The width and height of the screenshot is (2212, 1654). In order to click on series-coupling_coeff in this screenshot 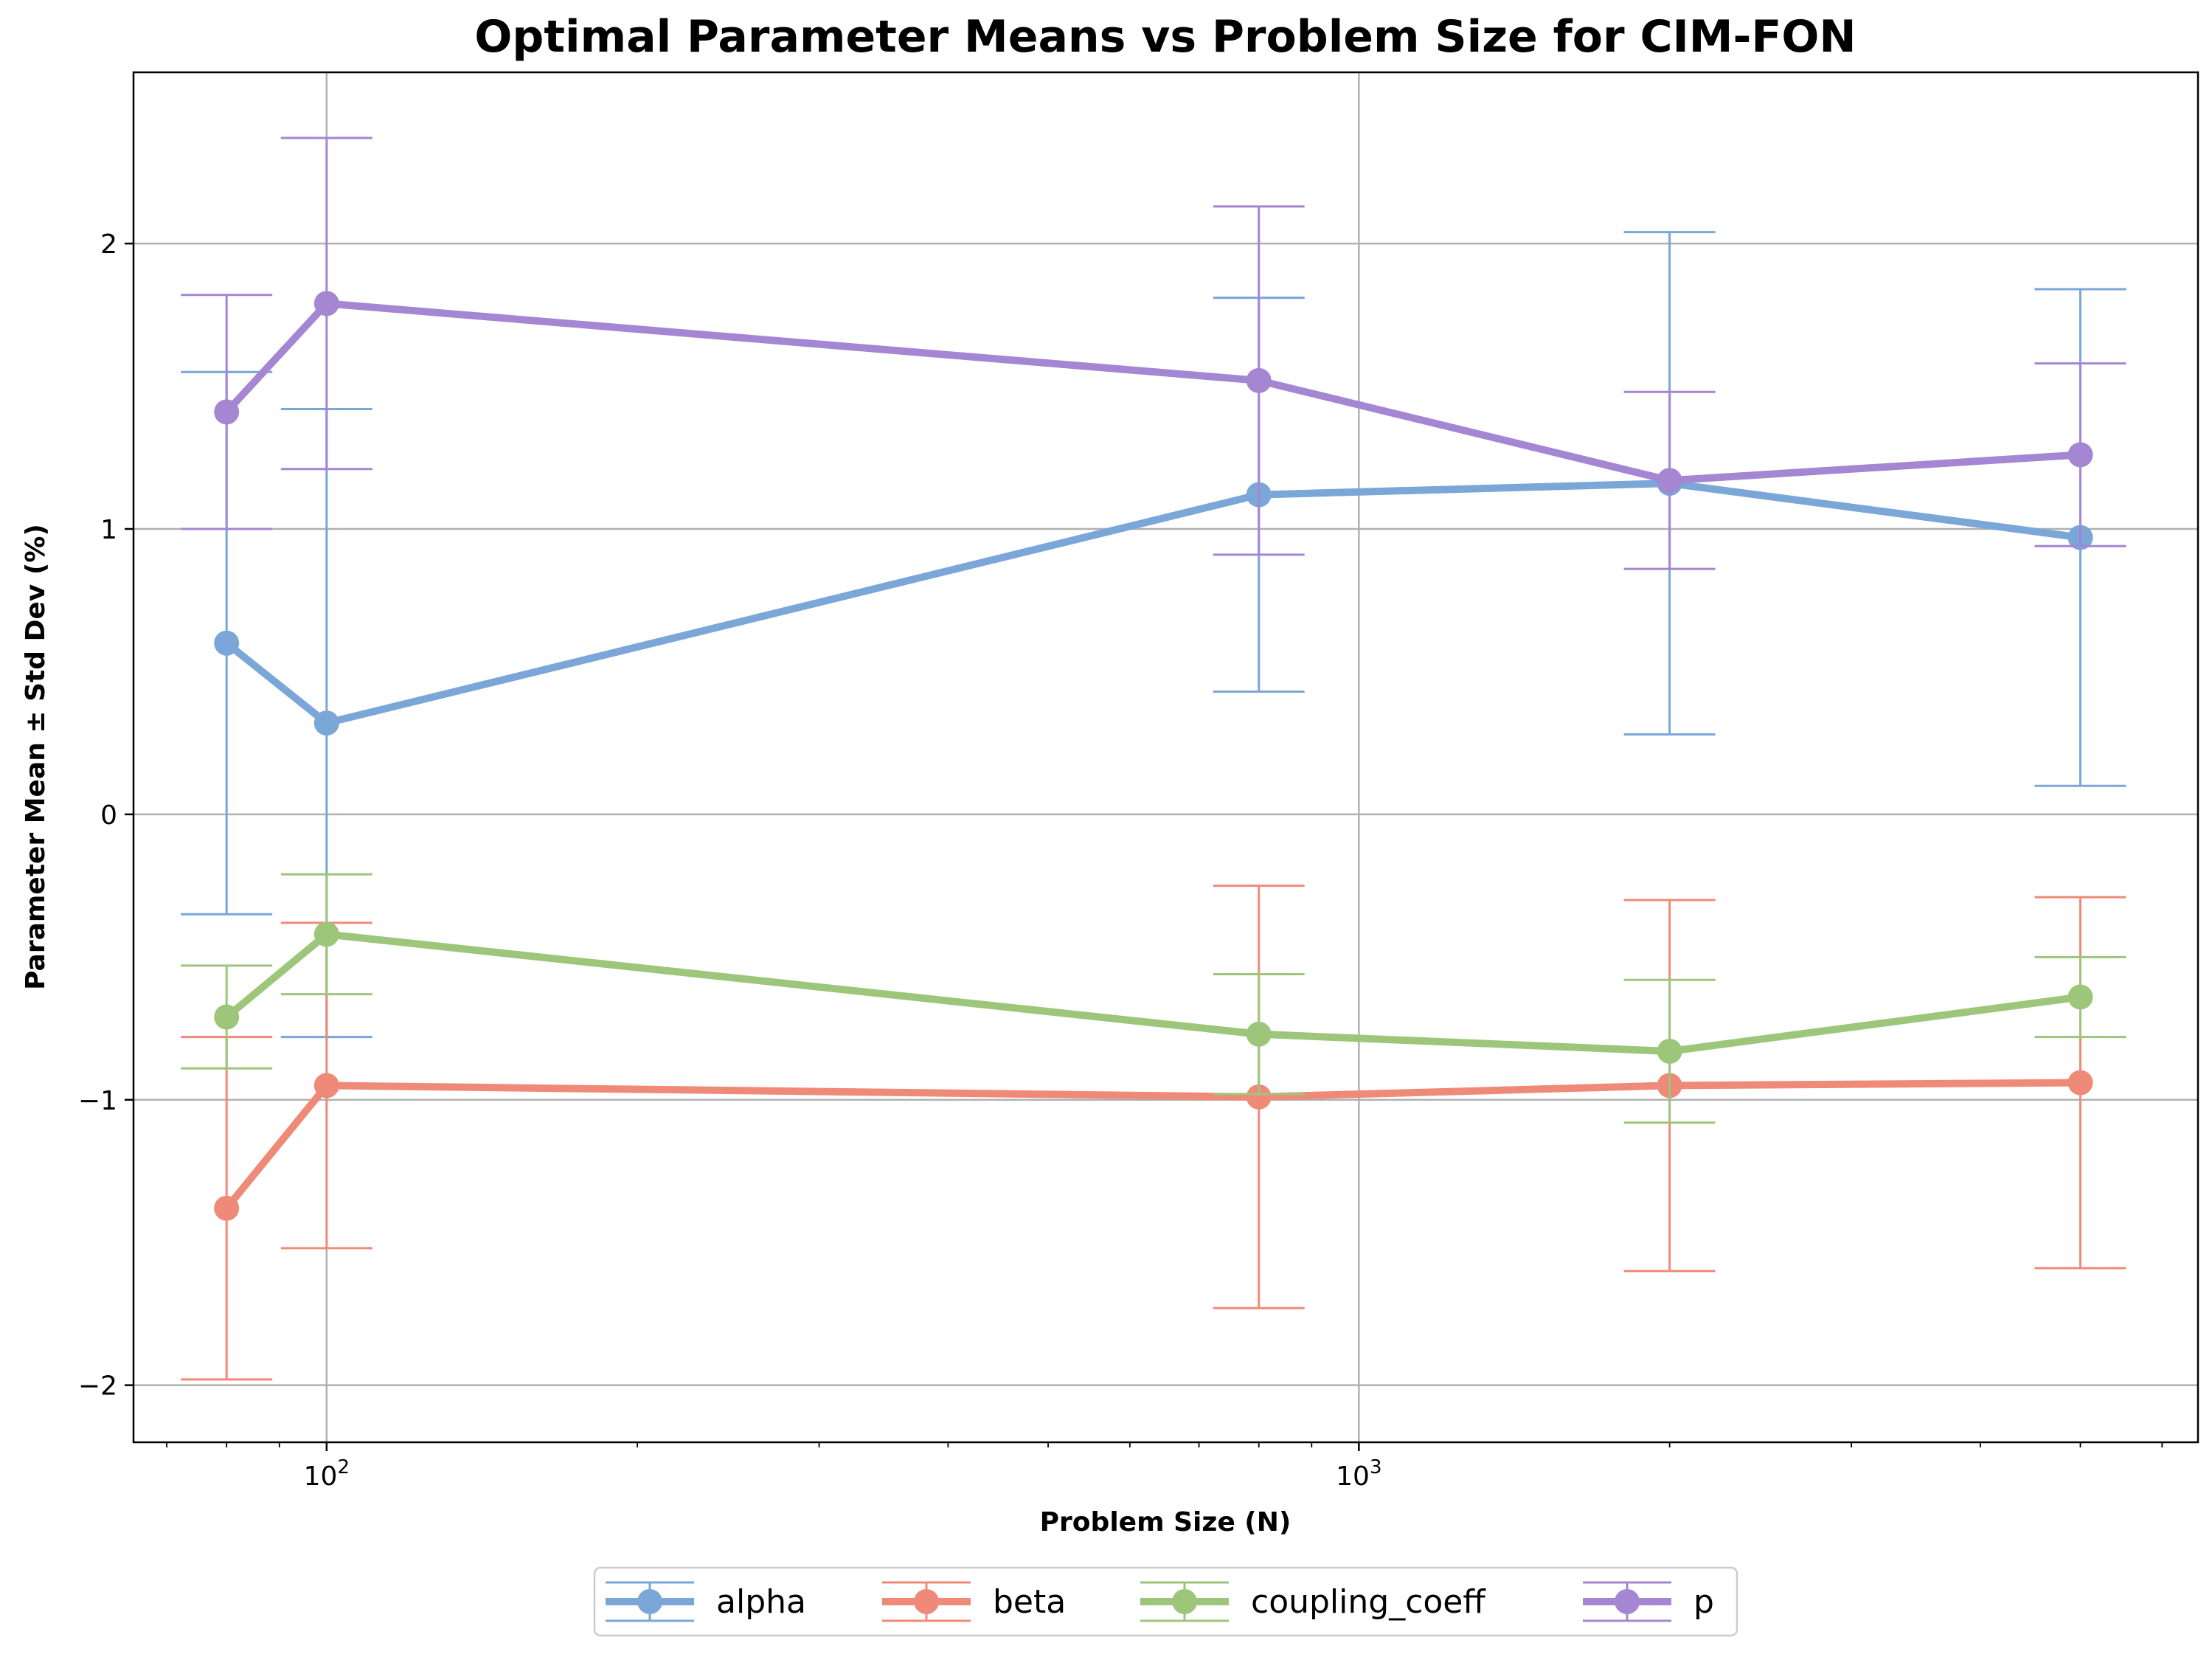, I will do `click(1154, 999)`.